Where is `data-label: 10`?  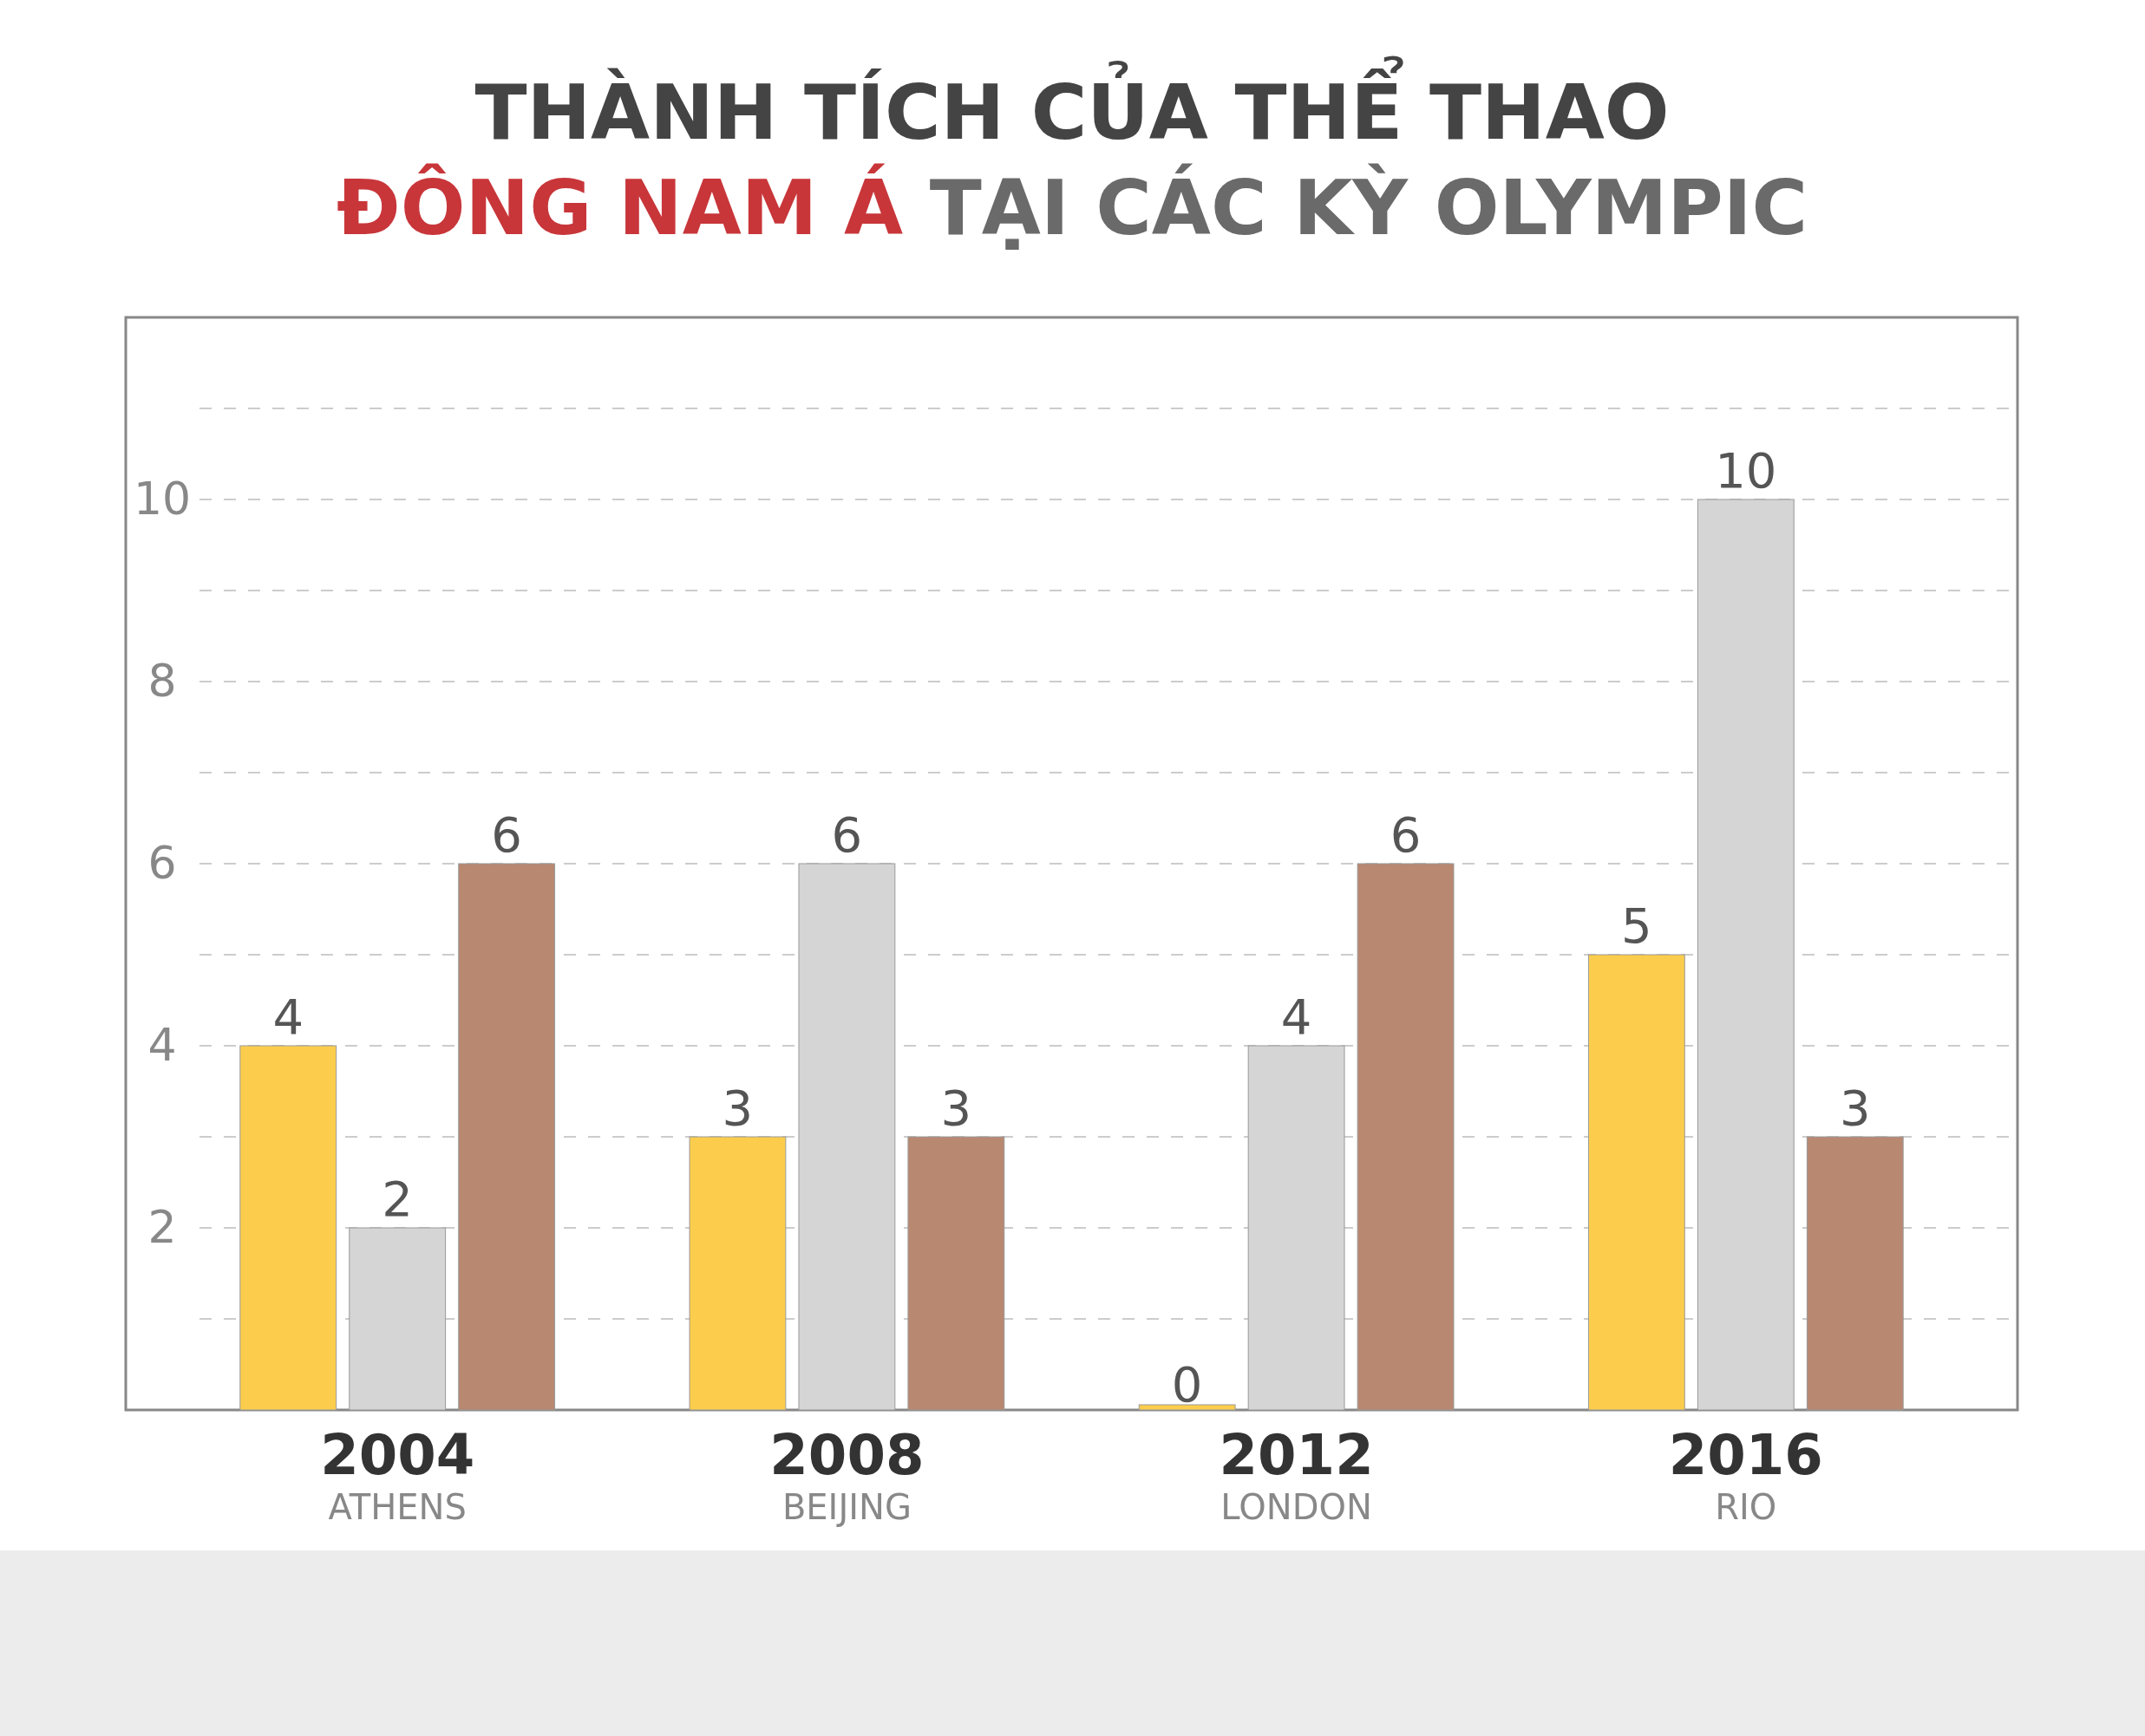 data-label: 10 is located at coordinates (1746, 470).